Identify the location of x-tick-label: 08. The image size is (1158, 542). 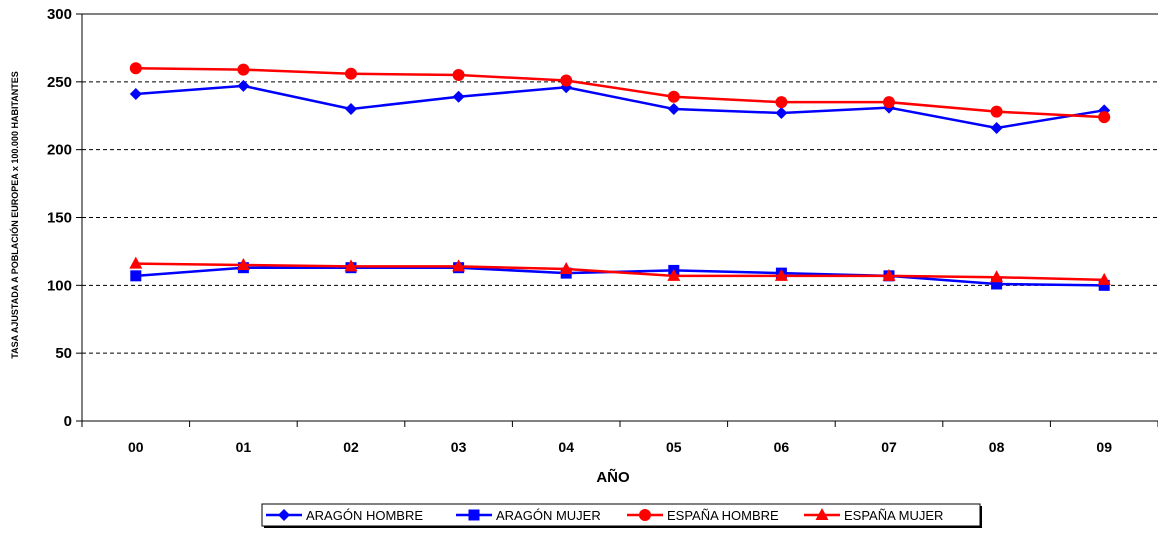
(997, 447).